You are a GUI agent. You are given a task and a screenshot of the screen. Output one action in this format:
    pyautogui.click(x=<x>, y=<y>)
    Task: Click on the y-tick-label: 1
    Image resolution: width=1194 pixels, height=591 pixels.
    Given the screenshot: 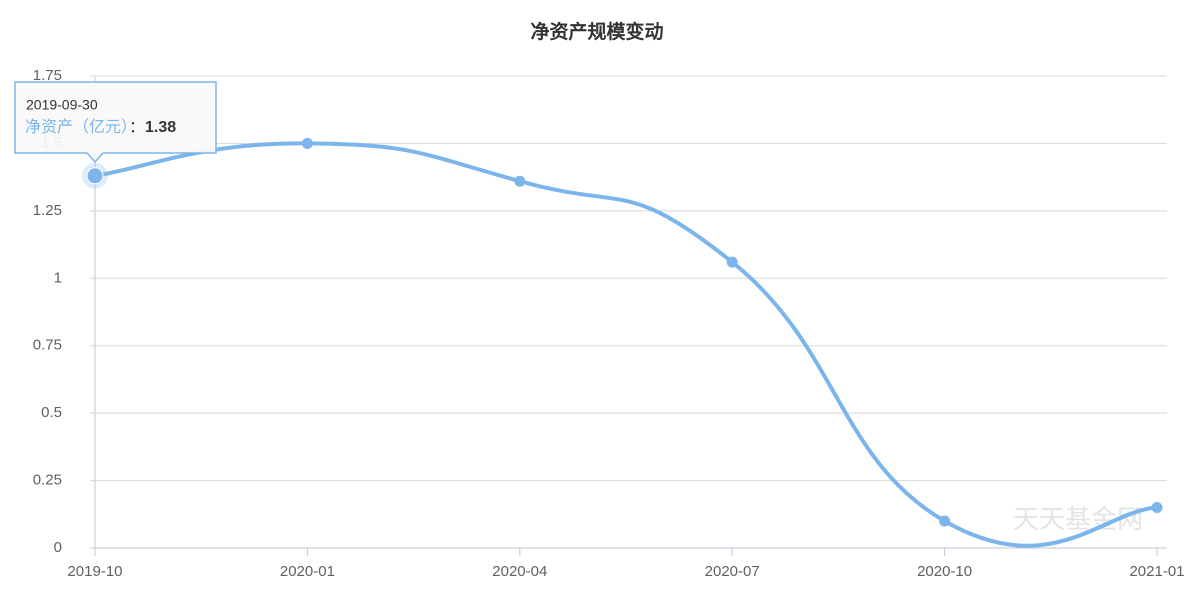 What is the action you would take?
    pyautogui.click(x=58, y=277)
    